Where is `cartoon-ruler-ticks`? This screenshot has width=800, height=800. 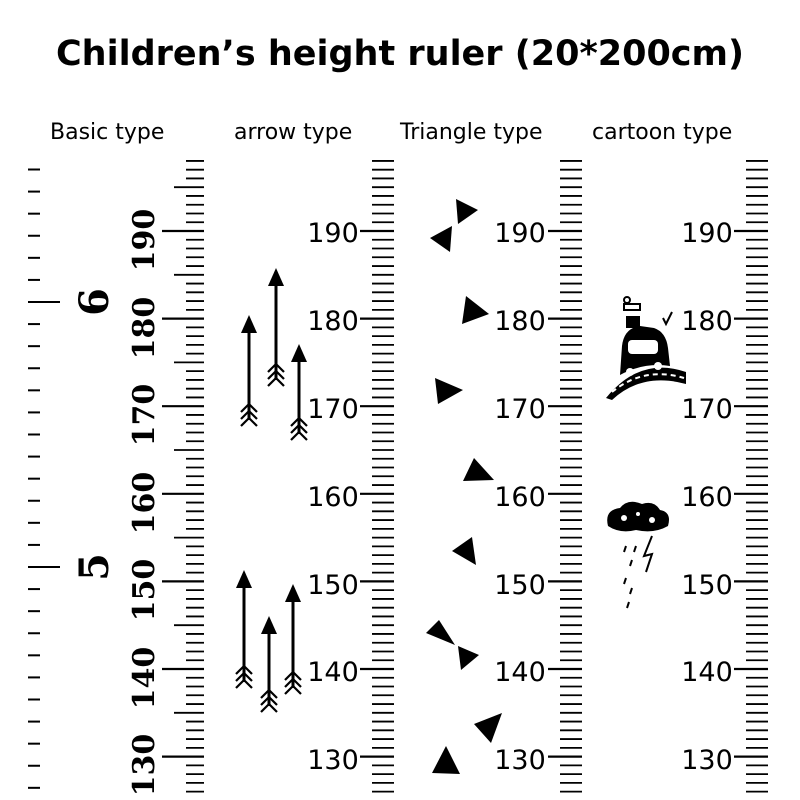 cartoon-ruler-ticks is located at coordinates (751, 476).